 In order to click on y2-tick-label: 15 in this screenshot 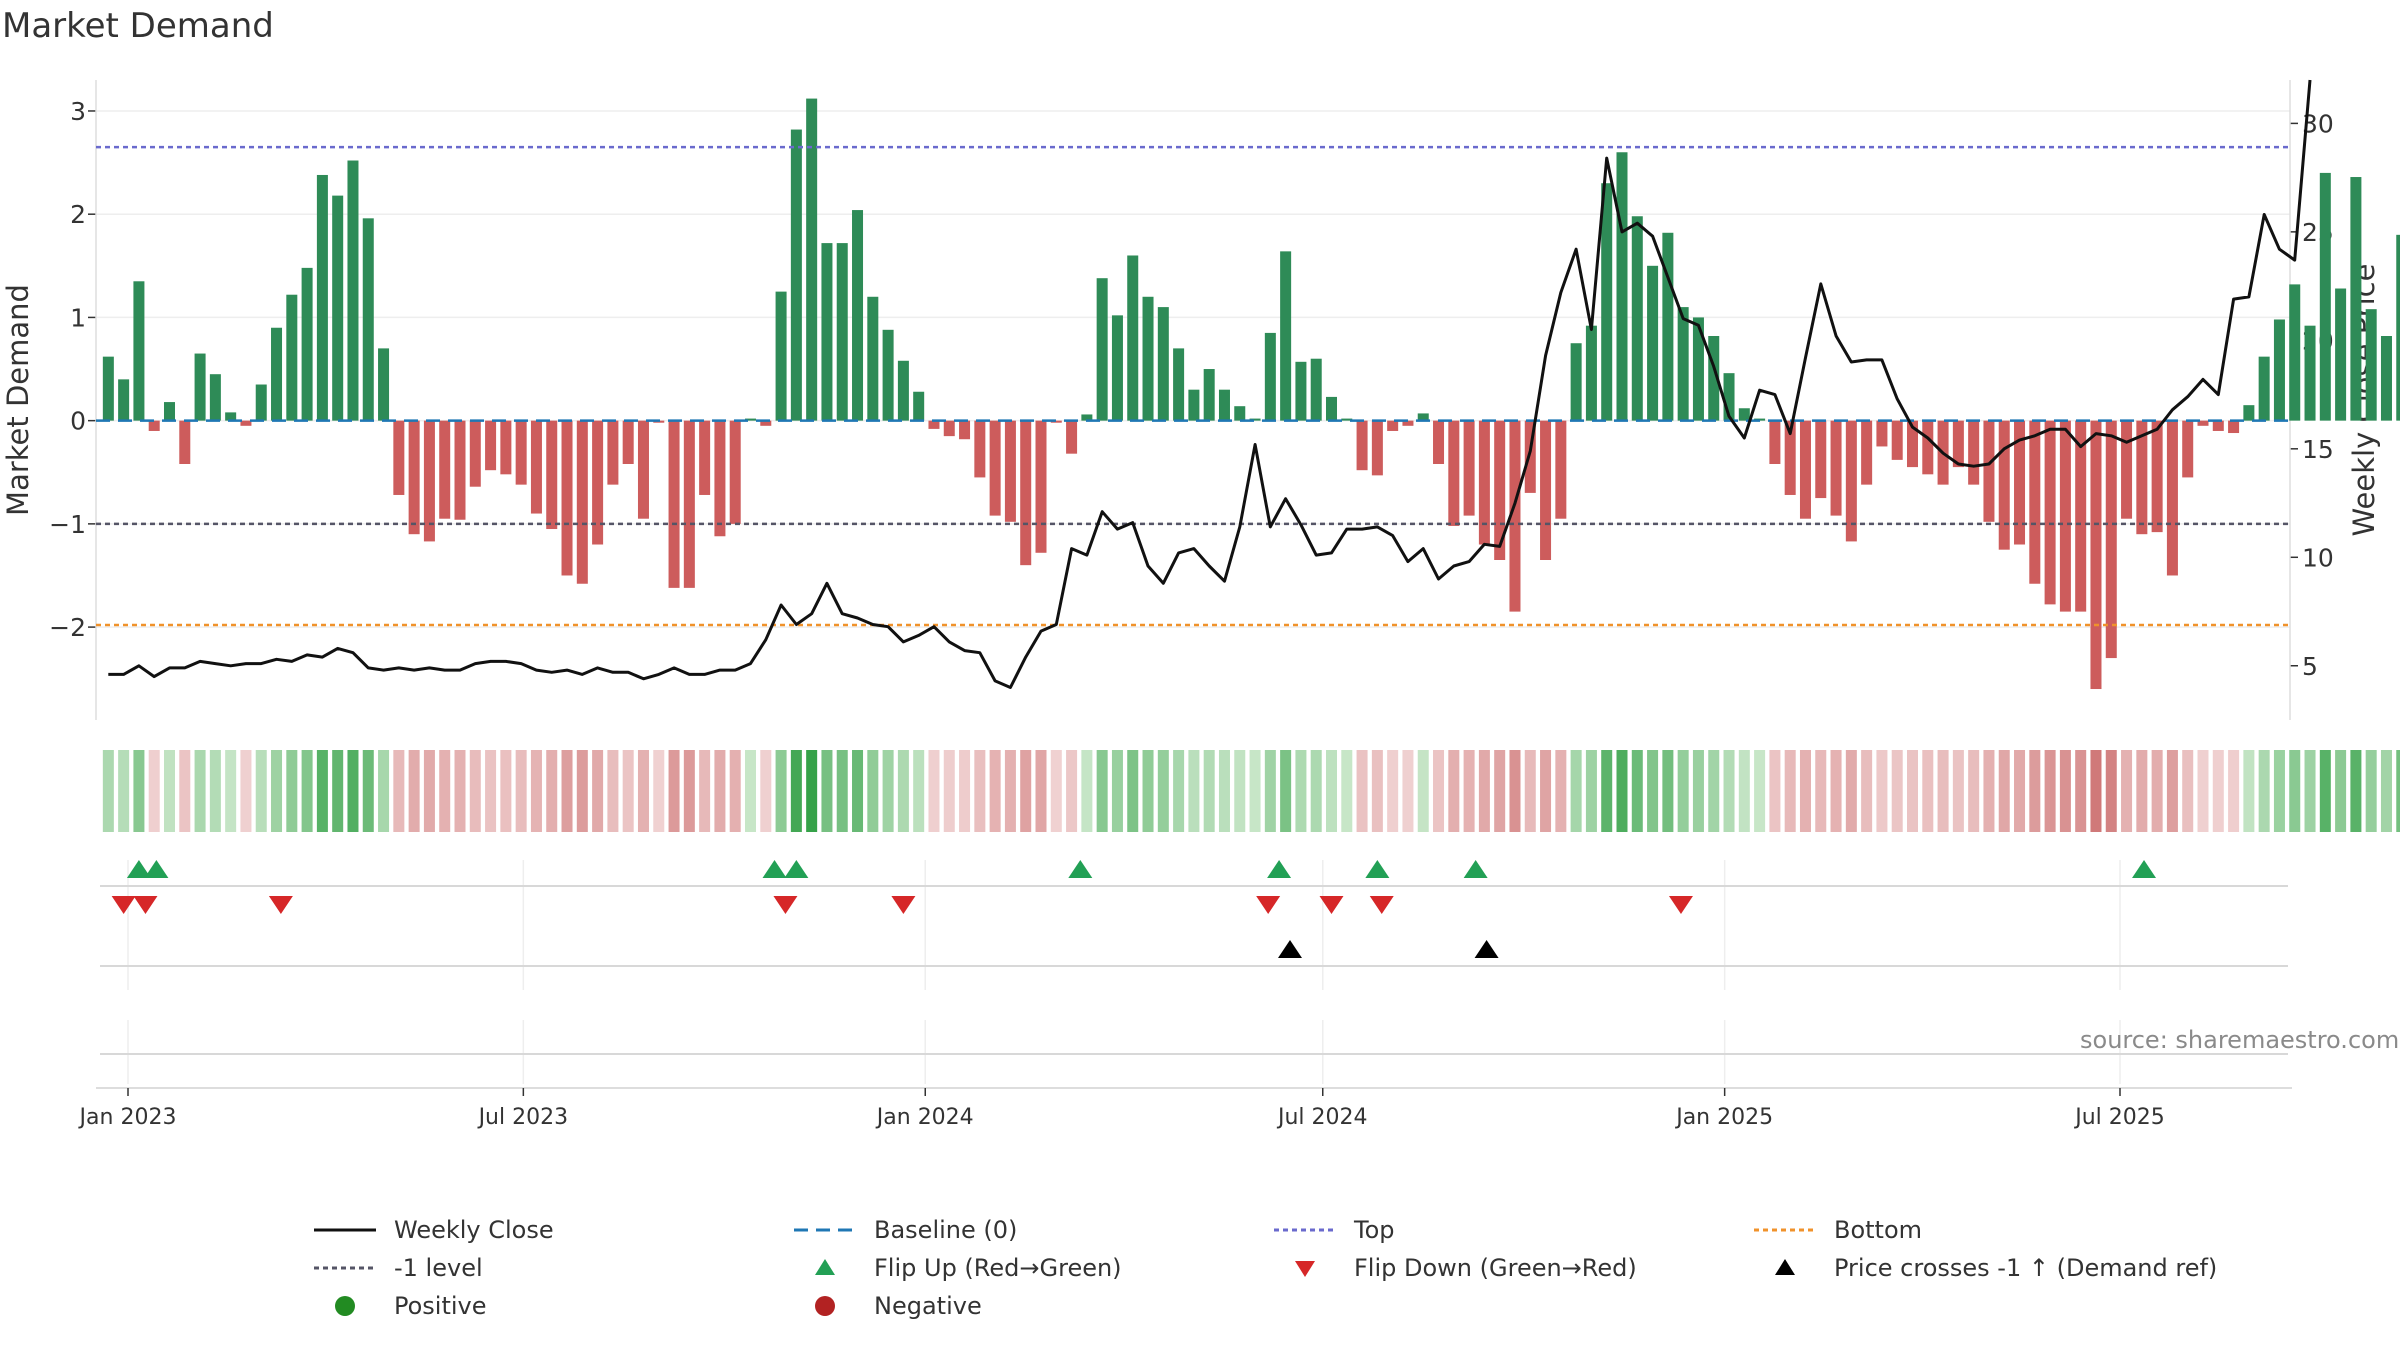, I will do `click(2318, 449)`.